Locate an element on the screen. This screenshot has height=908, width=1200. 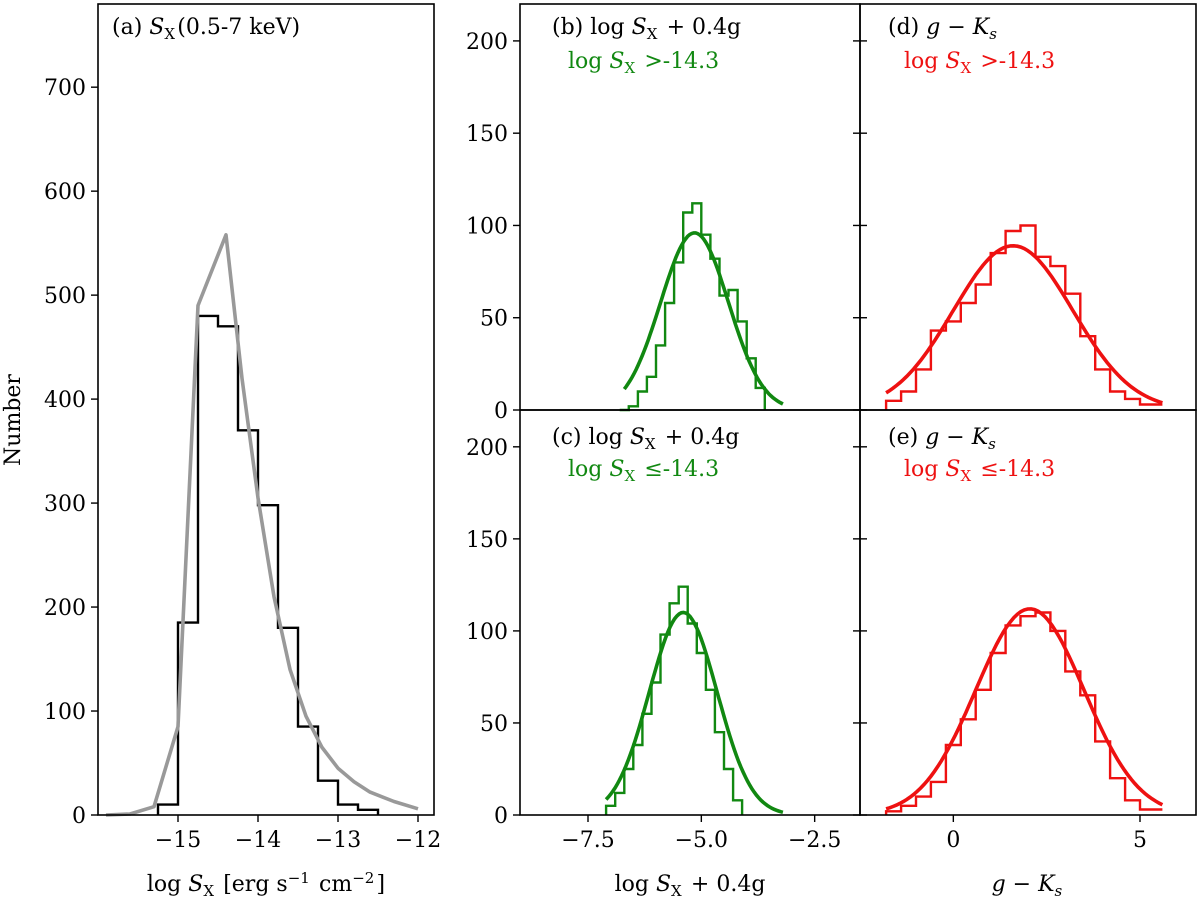
y-tick-label-a: 700 is located at coordinates (65, 88).